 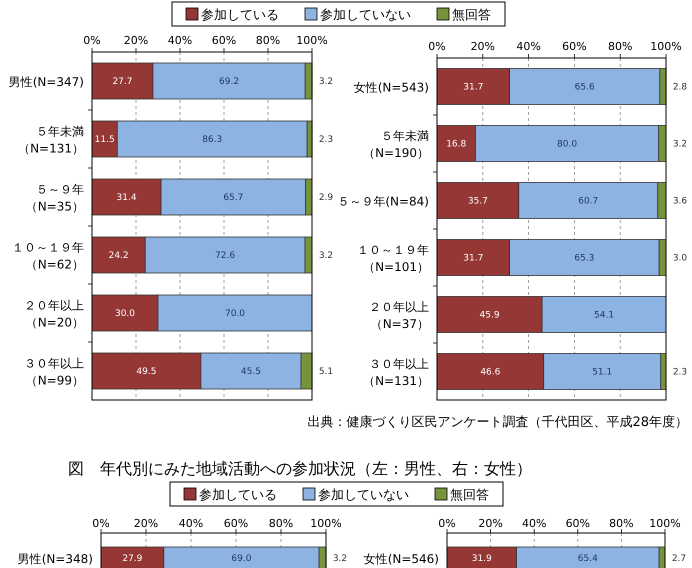 I want to click on data-label: 65.4, so click(x=588, y=559).